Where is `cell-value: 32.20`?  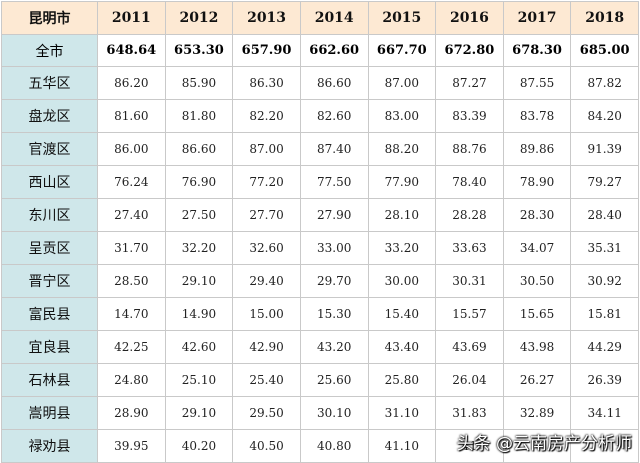 cell-value: 32.20 is located at coordinates (199, 248).